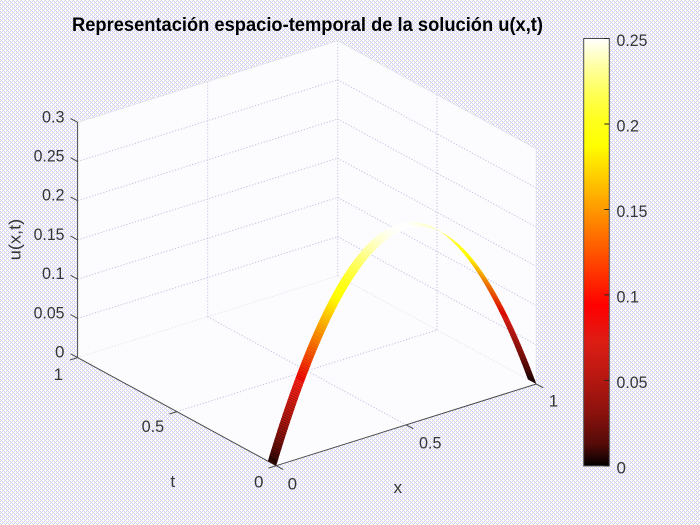 The height and width of the screenshot is (525, 700). Describe the element at coordinates (53, 116) in the screenshot. I see `svg-text: 0.3` at that location.